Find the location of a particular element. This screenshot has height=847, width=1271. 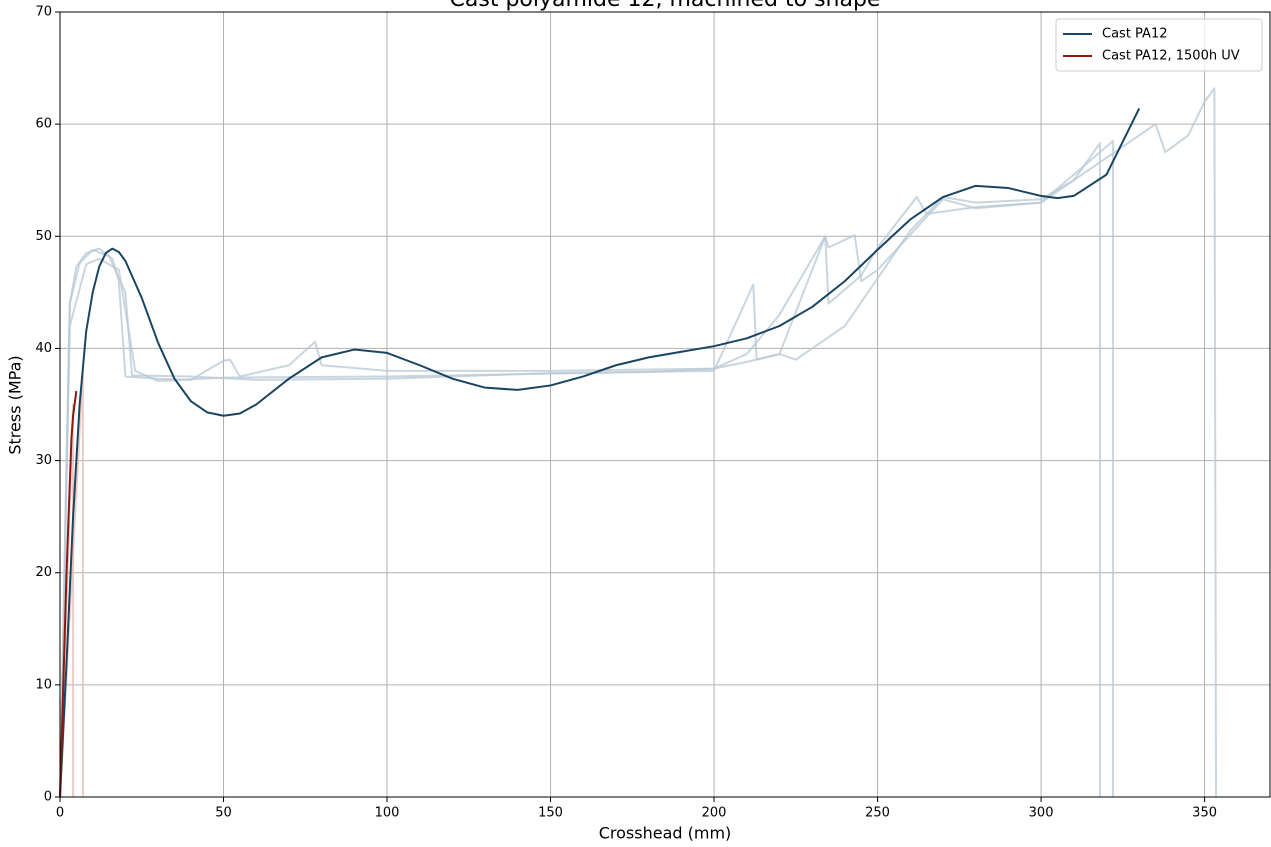

x-axis-label: Crosshead (mm) is located at coordinates (665, 833).